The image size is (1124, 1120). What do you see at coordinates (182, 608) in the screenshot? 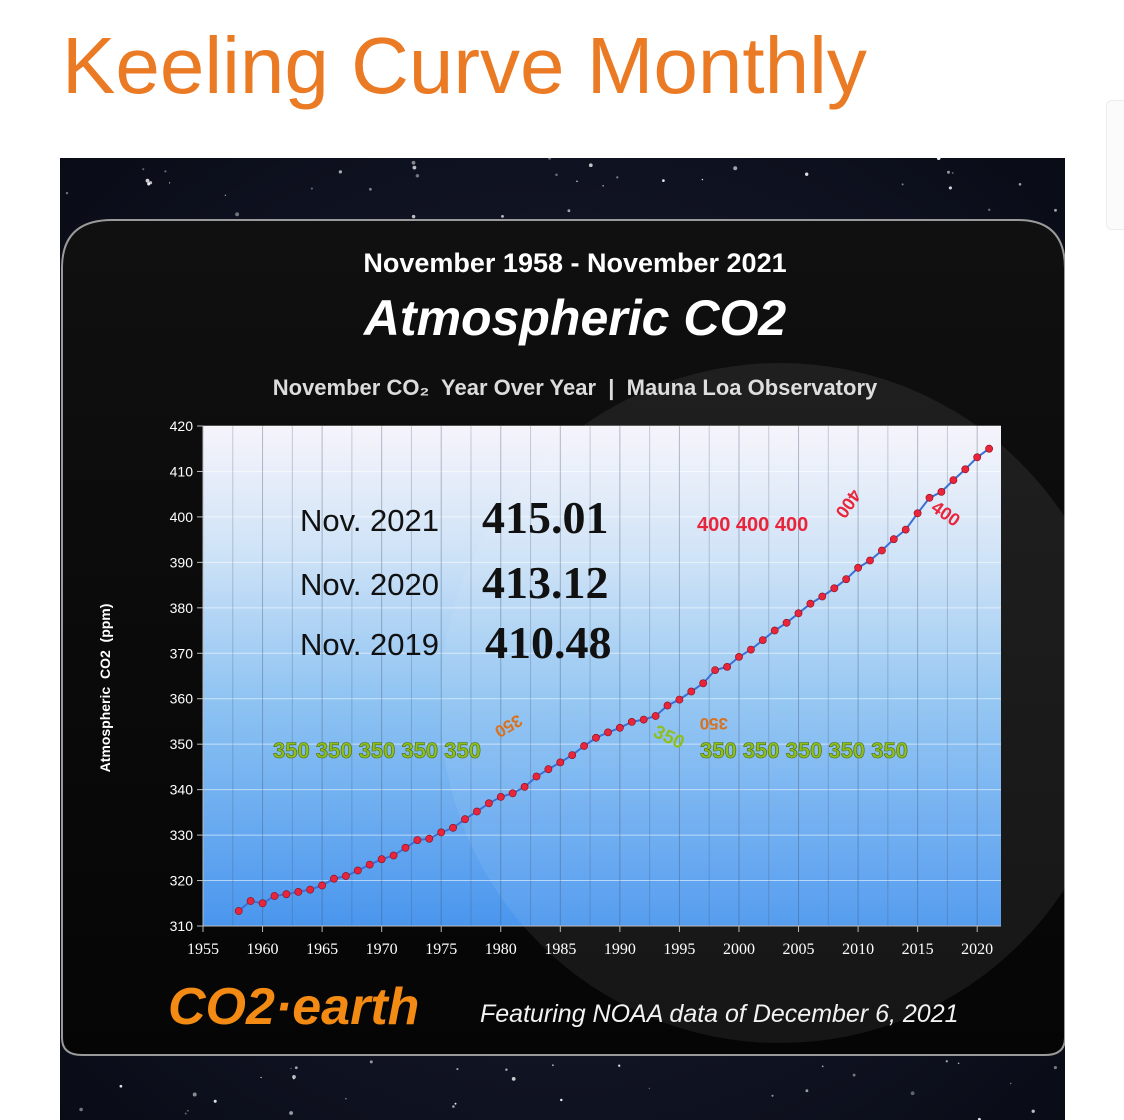
I see `y-tick-label: 380` at bounding box center [182, 608].